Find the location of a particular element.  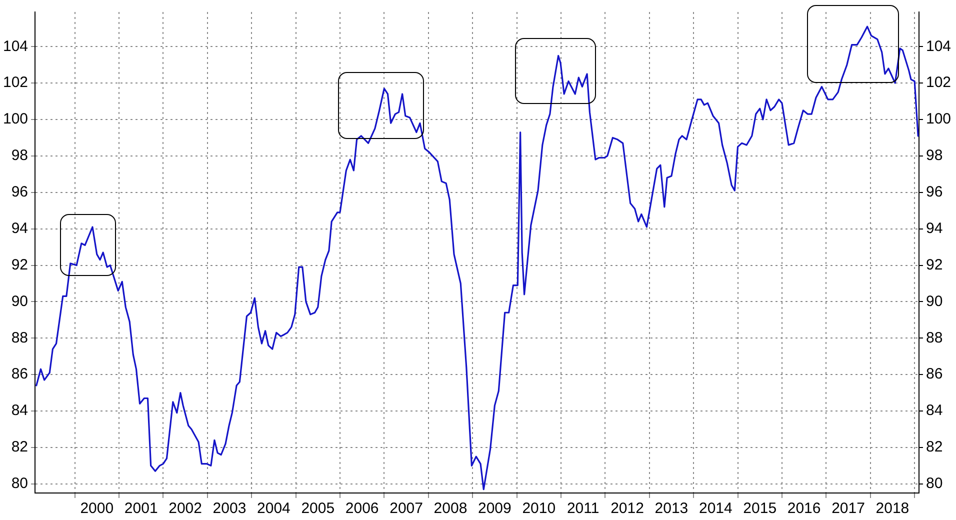

x-tick-label: 2013 is located at coordinates (671, 509).